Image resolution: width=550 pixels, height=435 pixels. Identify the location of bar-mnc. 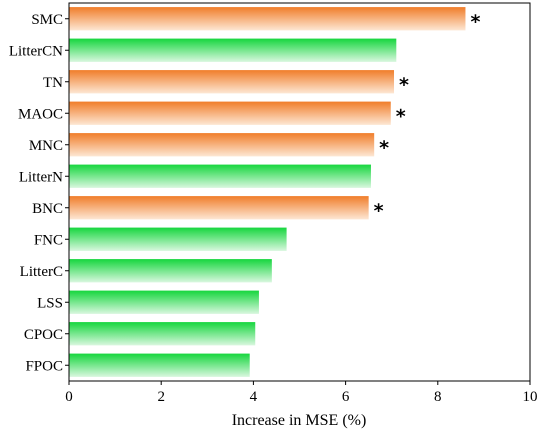
(222, 145).